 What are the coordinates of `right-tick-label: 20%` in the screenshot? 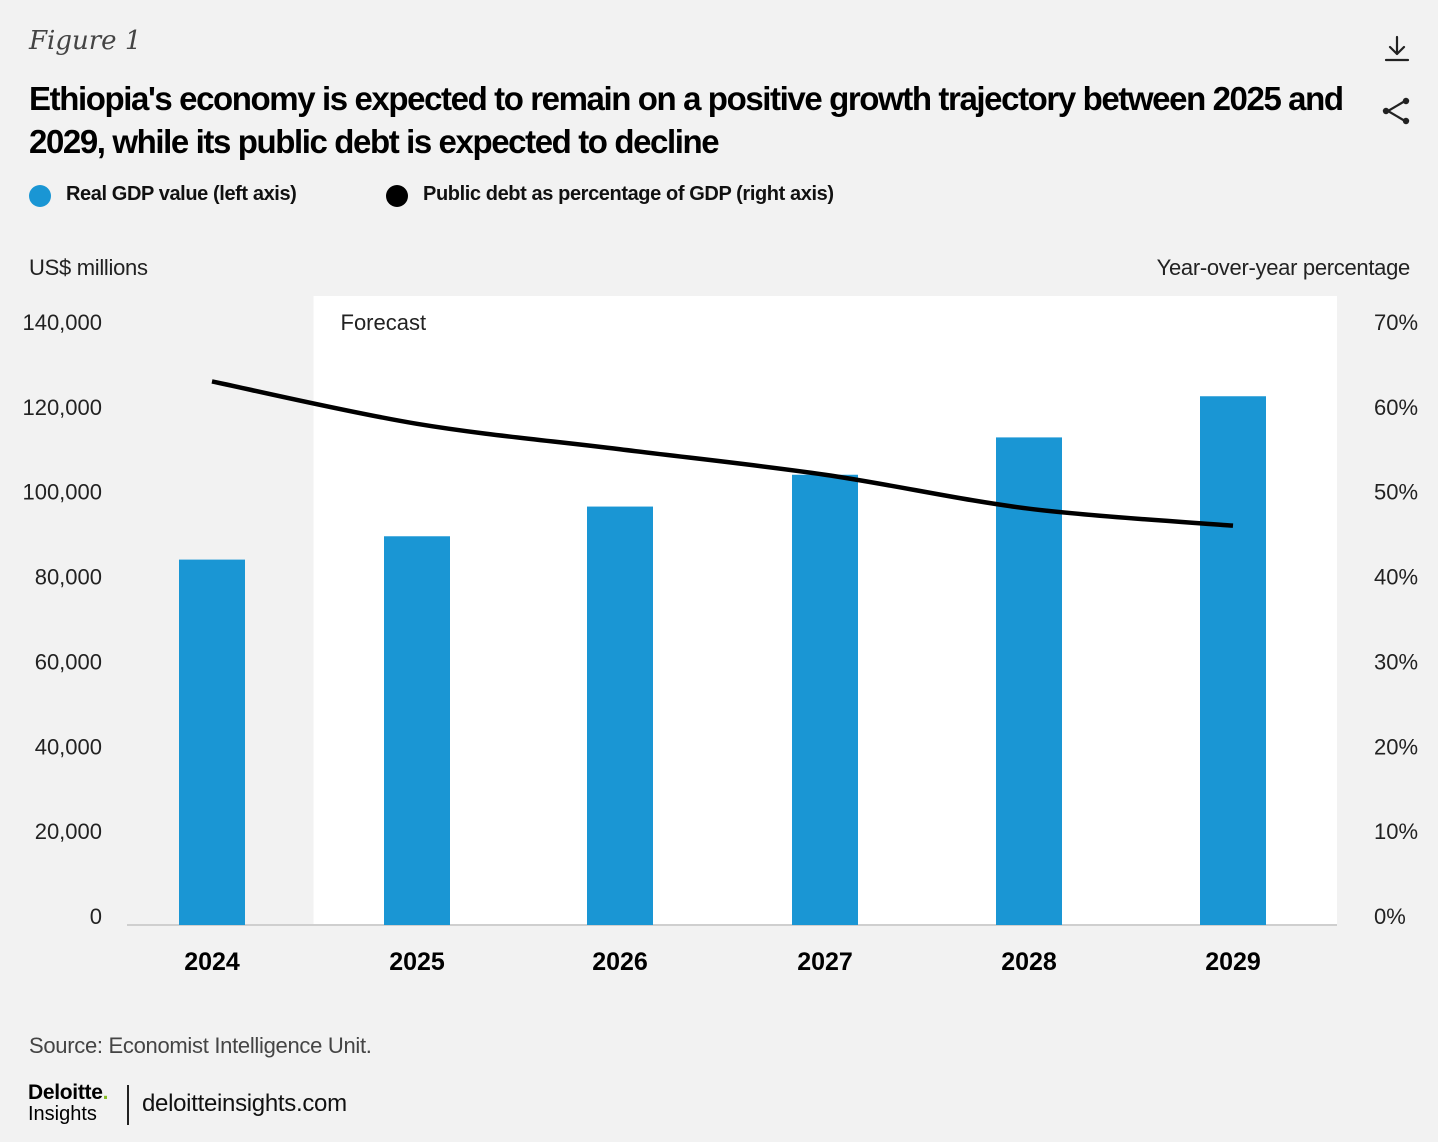 It's located at (1396, 746).